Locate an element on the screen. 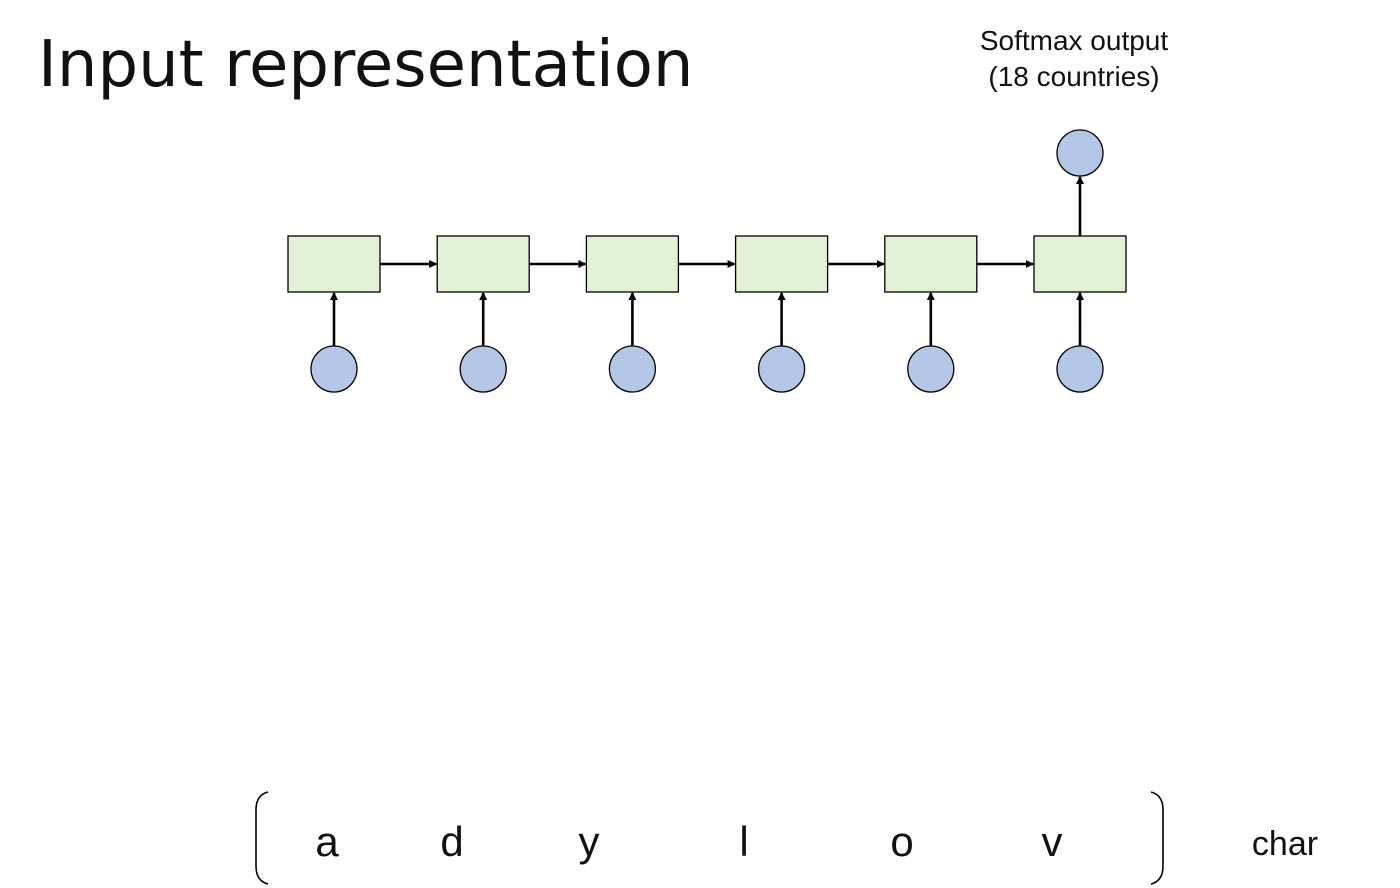 The image size is (1400, 888). char-4: l is located at coordinates (743, 841).